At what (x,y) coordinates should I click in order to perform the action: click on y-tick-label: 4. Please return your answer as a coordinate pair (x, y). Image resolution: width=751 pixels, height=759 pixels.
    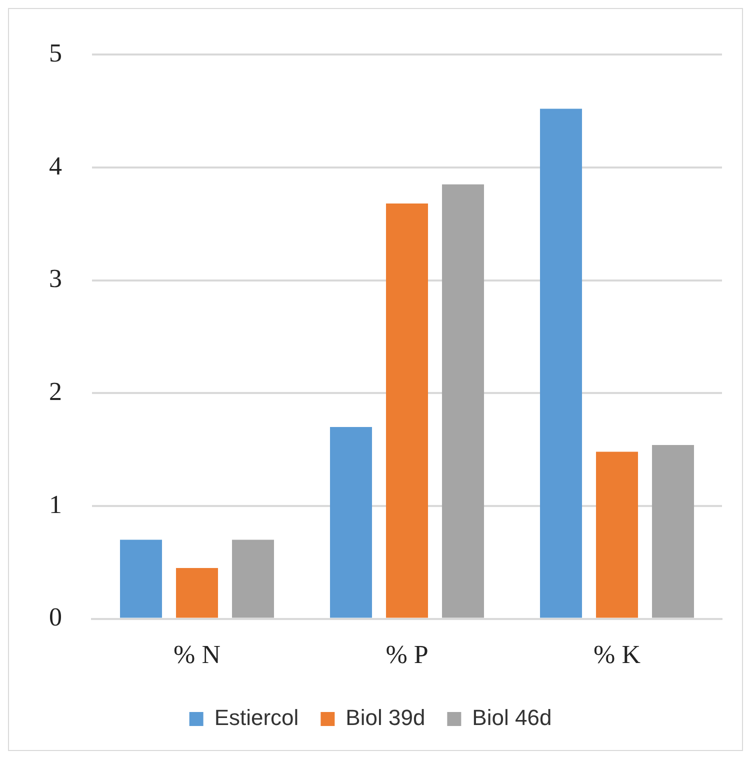
    Looking at the image, I should click on (55, 165).